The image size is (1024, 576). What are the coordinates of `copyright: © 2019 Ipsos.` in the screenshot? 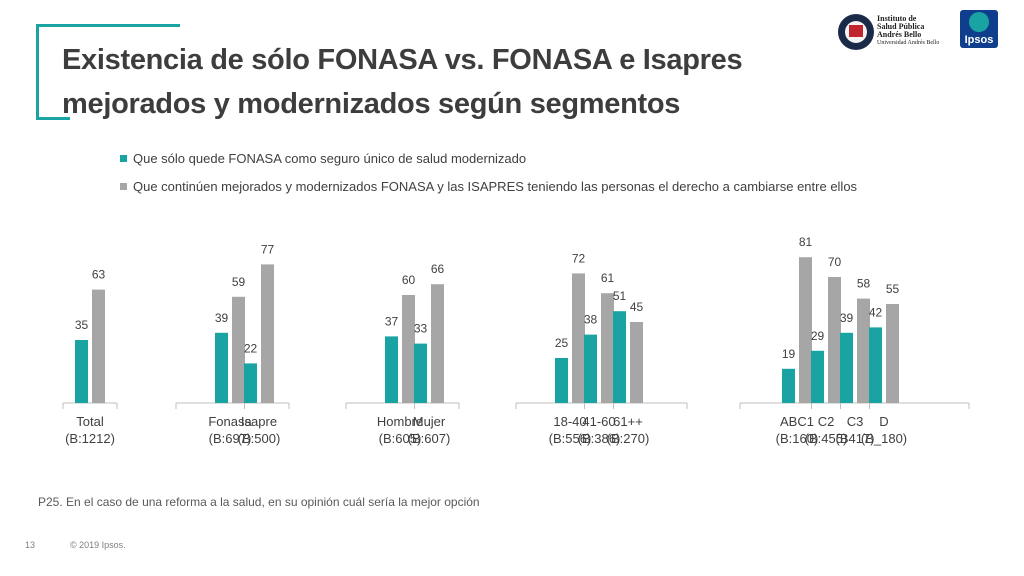 It's located at (98, 545).